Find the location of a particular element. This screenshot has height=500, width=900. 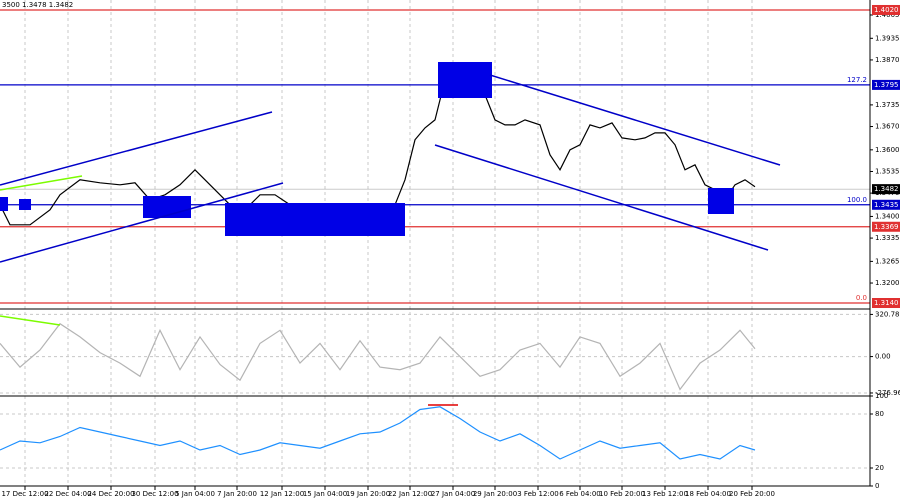

x-tick-label: 22 Dec 04:00 is located at coordinates (67, 494).